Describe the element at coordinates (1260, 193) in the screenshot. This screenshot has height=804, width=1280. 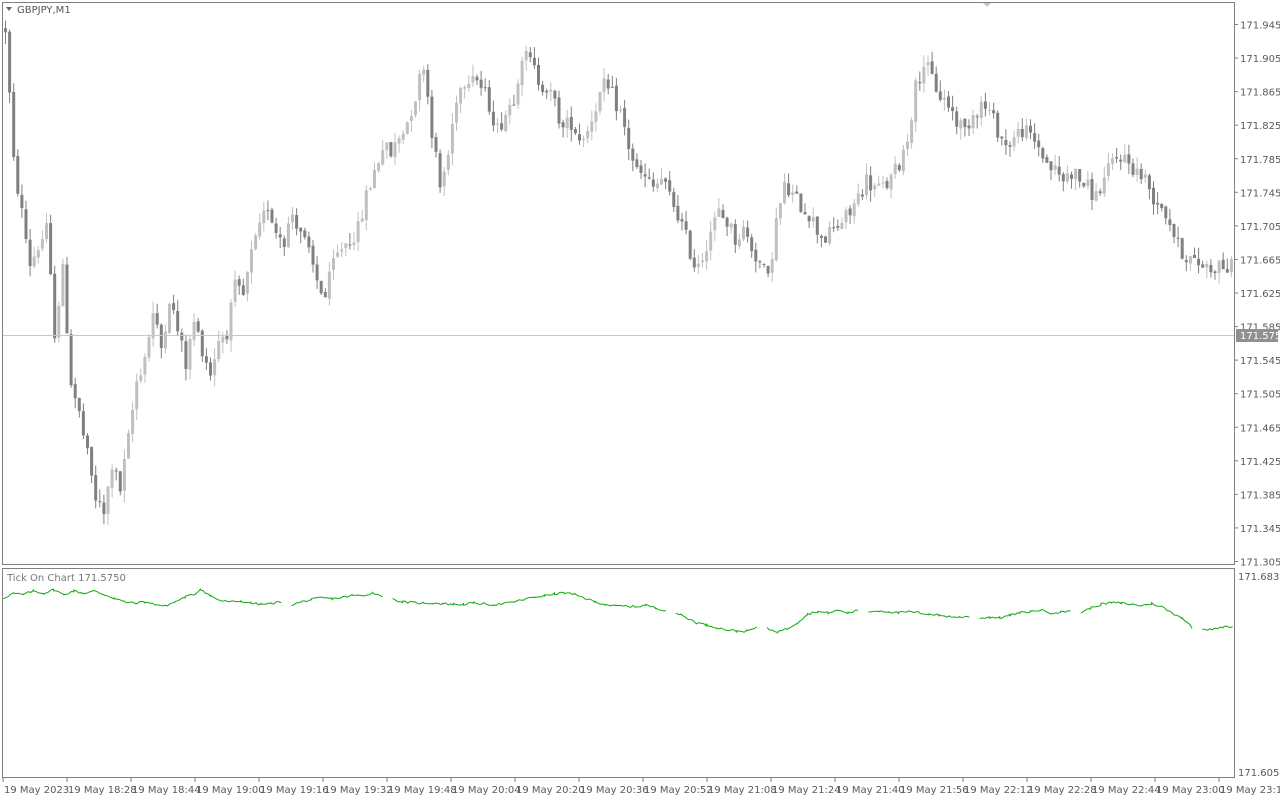
I see `price-tick-label: 171.745` at that location.